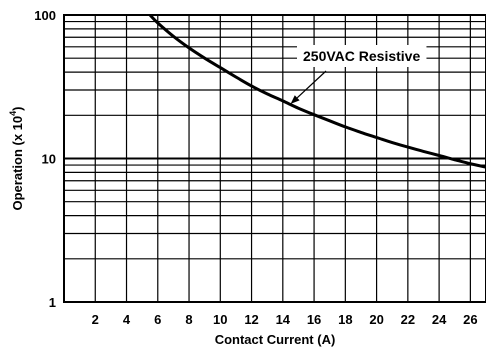 This screenshot has height=352, width=486. What do you see at coordinates (13, 113) in the screenshot?
I see `y-axis-title-superscript: 4` at bounding box center [13, 113].